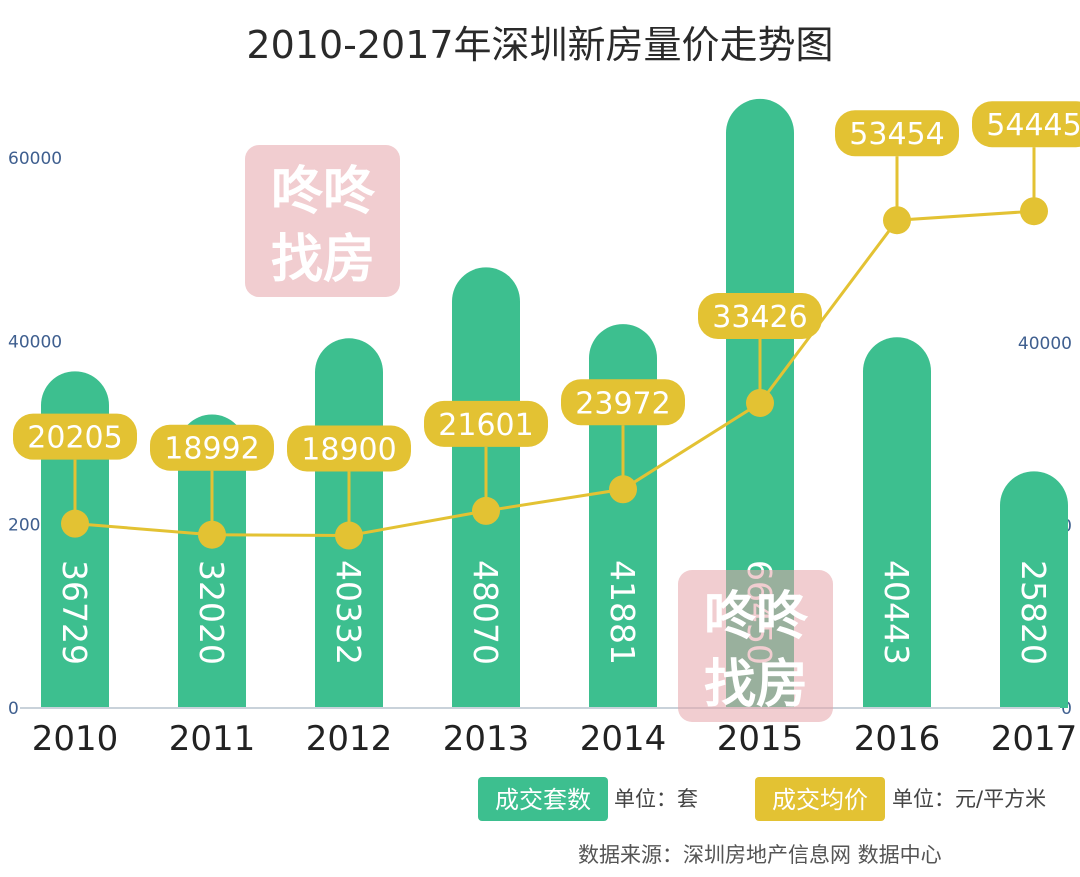  I want to click on price-callout-box-2013, so click(486, 423).